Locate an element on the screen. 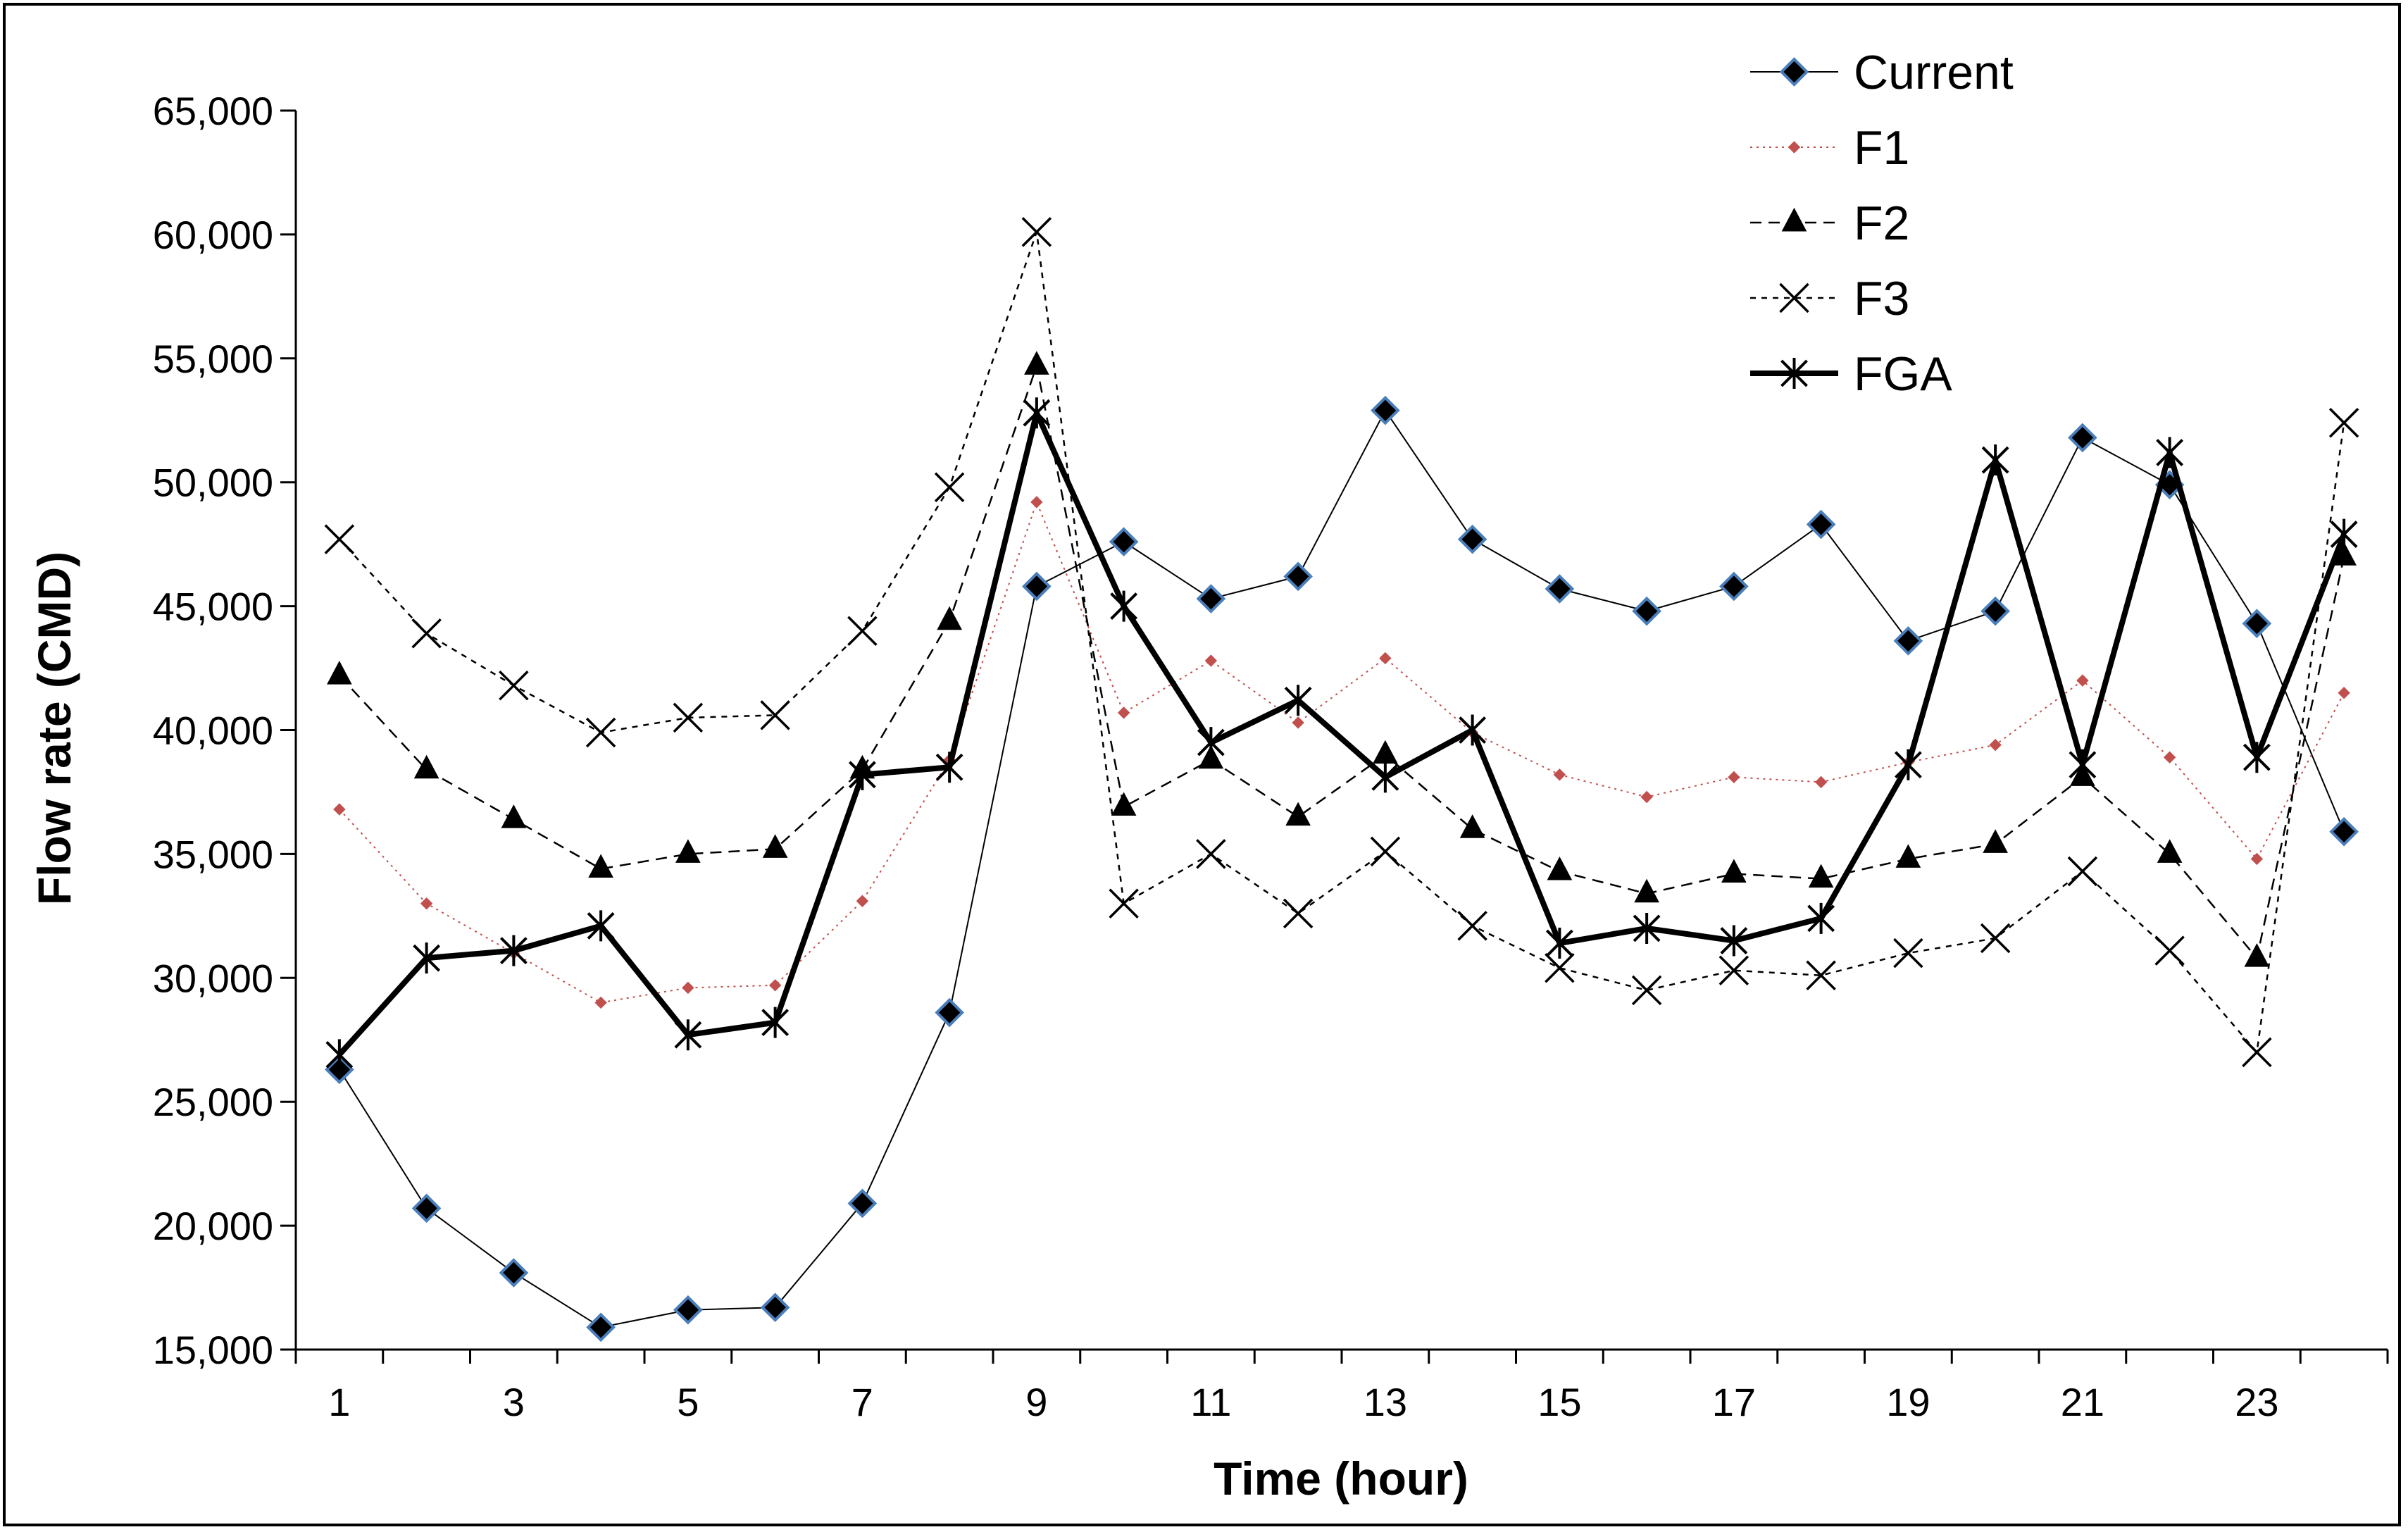 This screenshot has height=1532, width=2408. x-tick-label: 17 is located at coordinates (1734, 1402).